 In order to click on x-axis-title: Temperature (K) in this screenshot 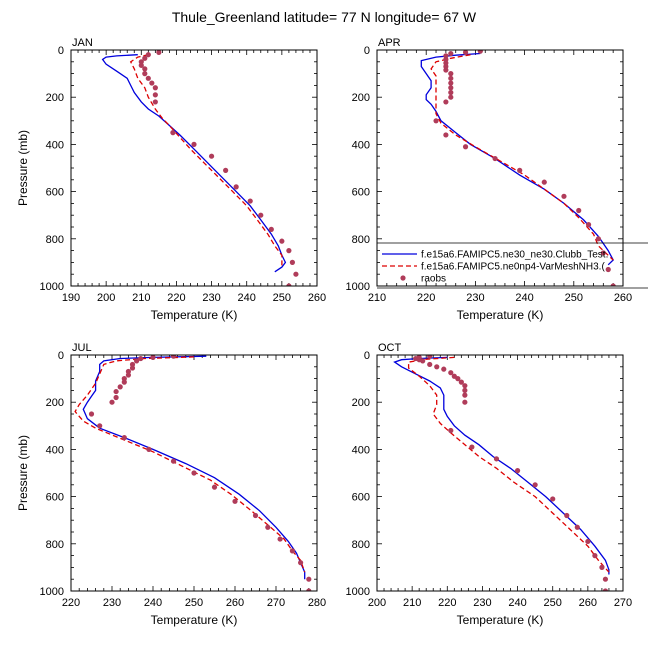, I will do `click(194, 620)`.